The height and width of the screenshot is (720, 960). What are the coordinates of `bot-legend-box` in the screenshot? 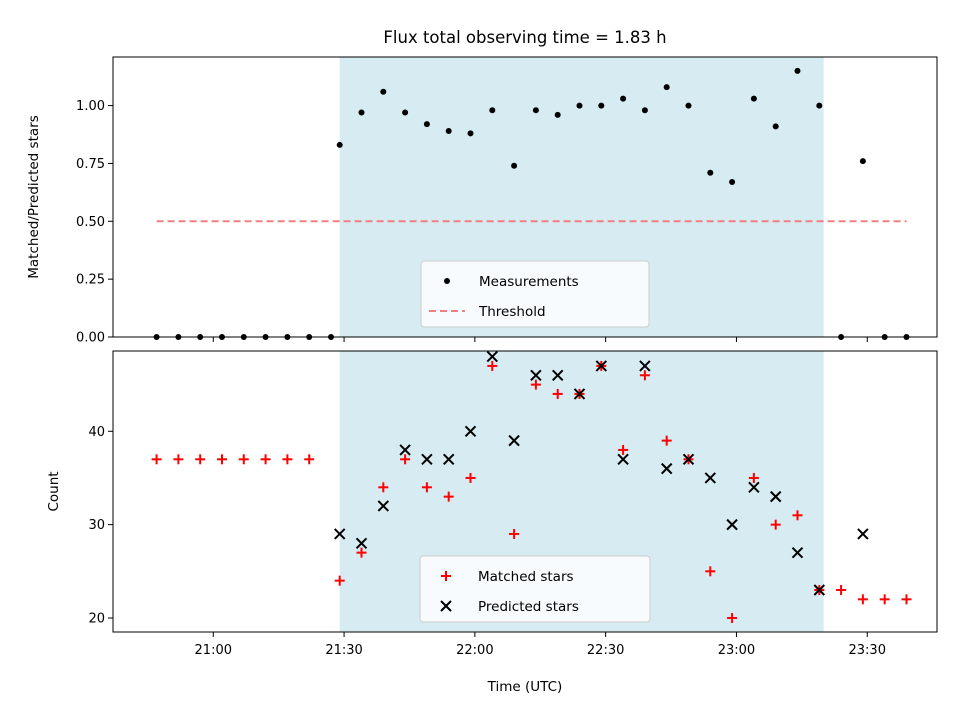 It's located at (535, 589).